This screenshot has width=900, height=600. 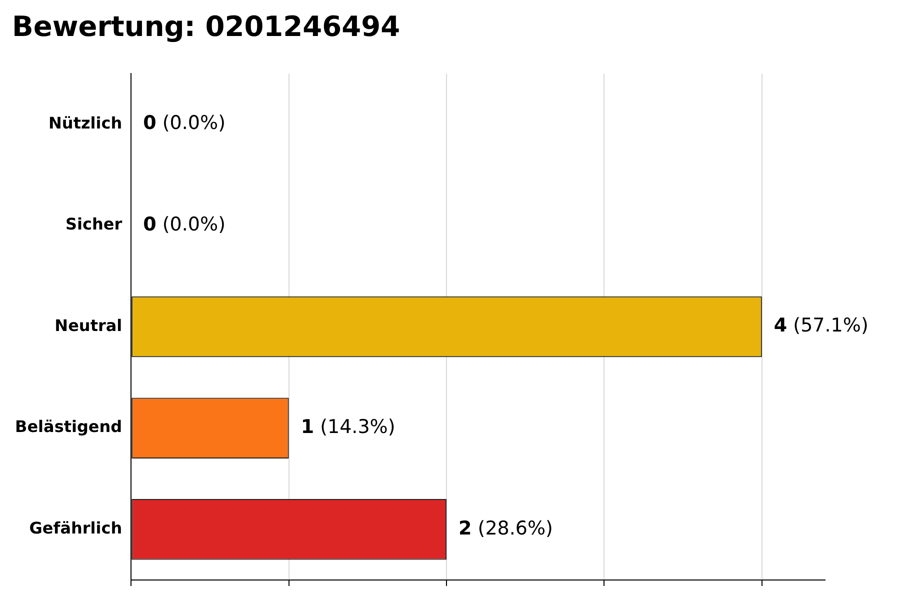 I want to click on y-tick-label: Sicher, so click(x=94, y=224).